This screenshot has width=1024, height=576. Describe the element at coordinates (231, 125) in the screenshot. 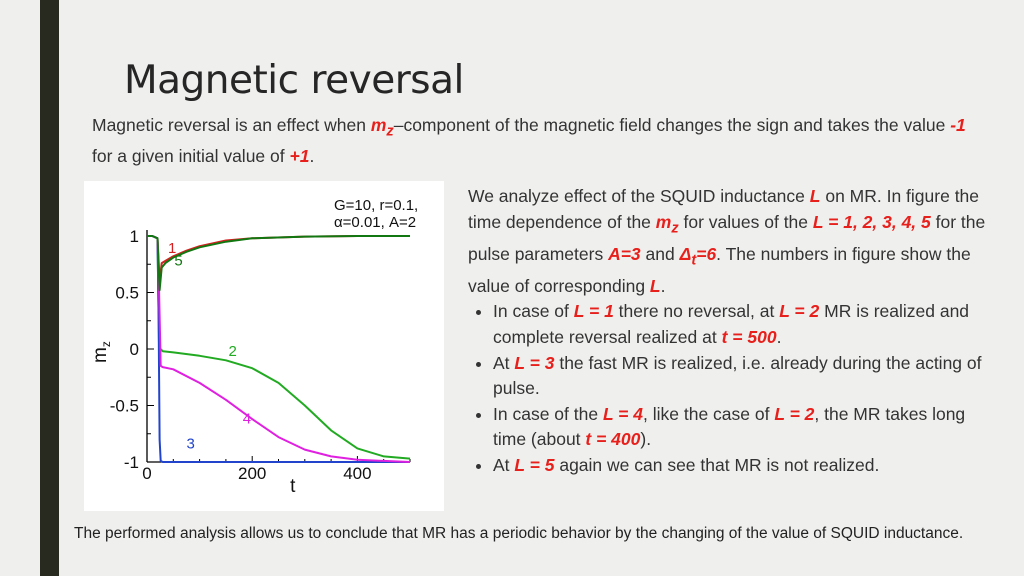

I see `subtitle-text-1: Magnetic reversal is an effect when` at that location.